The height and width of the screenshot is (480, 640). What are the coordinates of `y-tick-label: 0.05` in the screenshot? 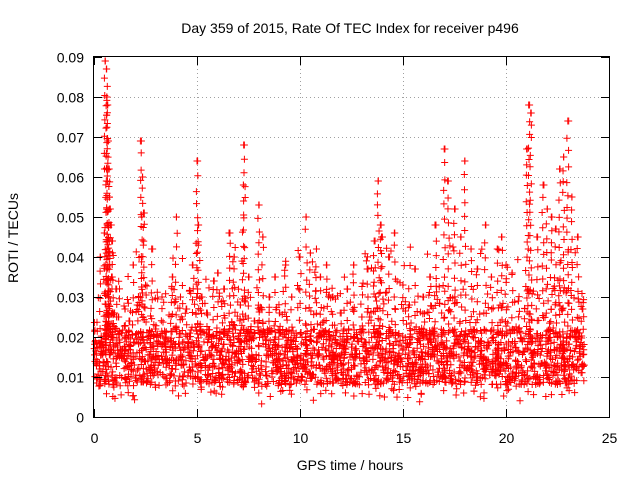 It's located at (70, 218).